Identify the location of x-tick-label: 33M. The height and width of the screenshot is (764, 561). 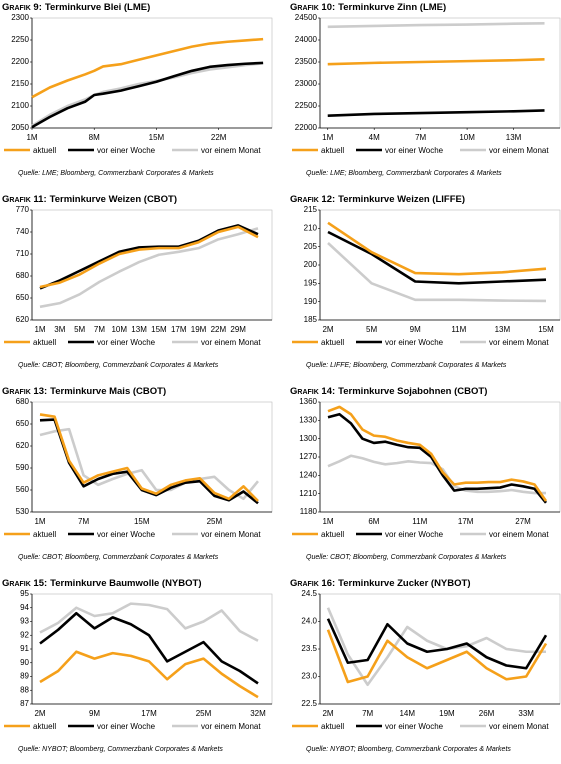
(526, 713).